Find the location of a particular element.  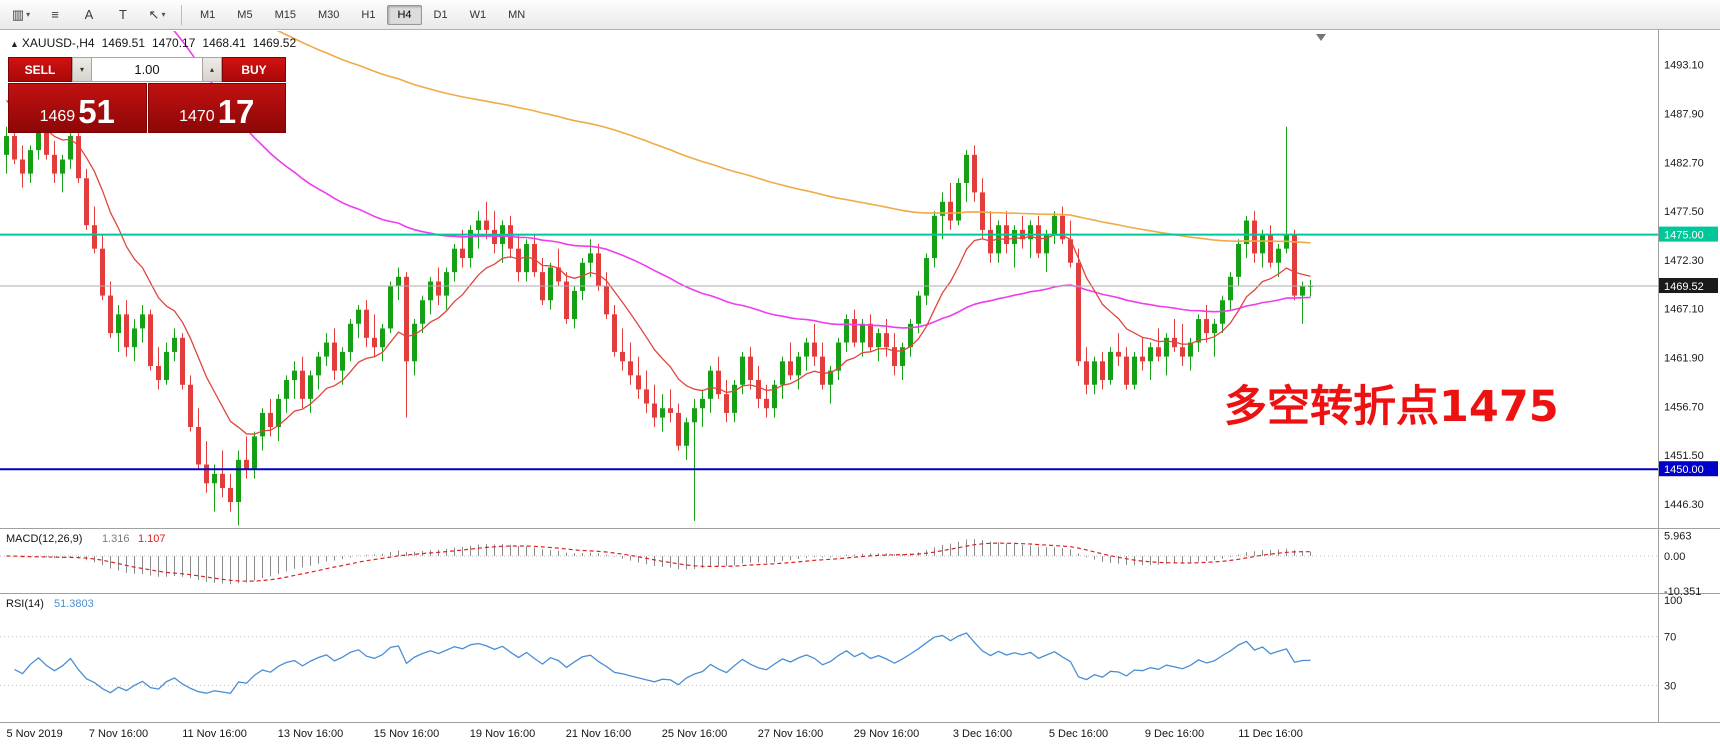

time-axis-label: 27 Nov 16:00 is located at coordinates (790, 734).